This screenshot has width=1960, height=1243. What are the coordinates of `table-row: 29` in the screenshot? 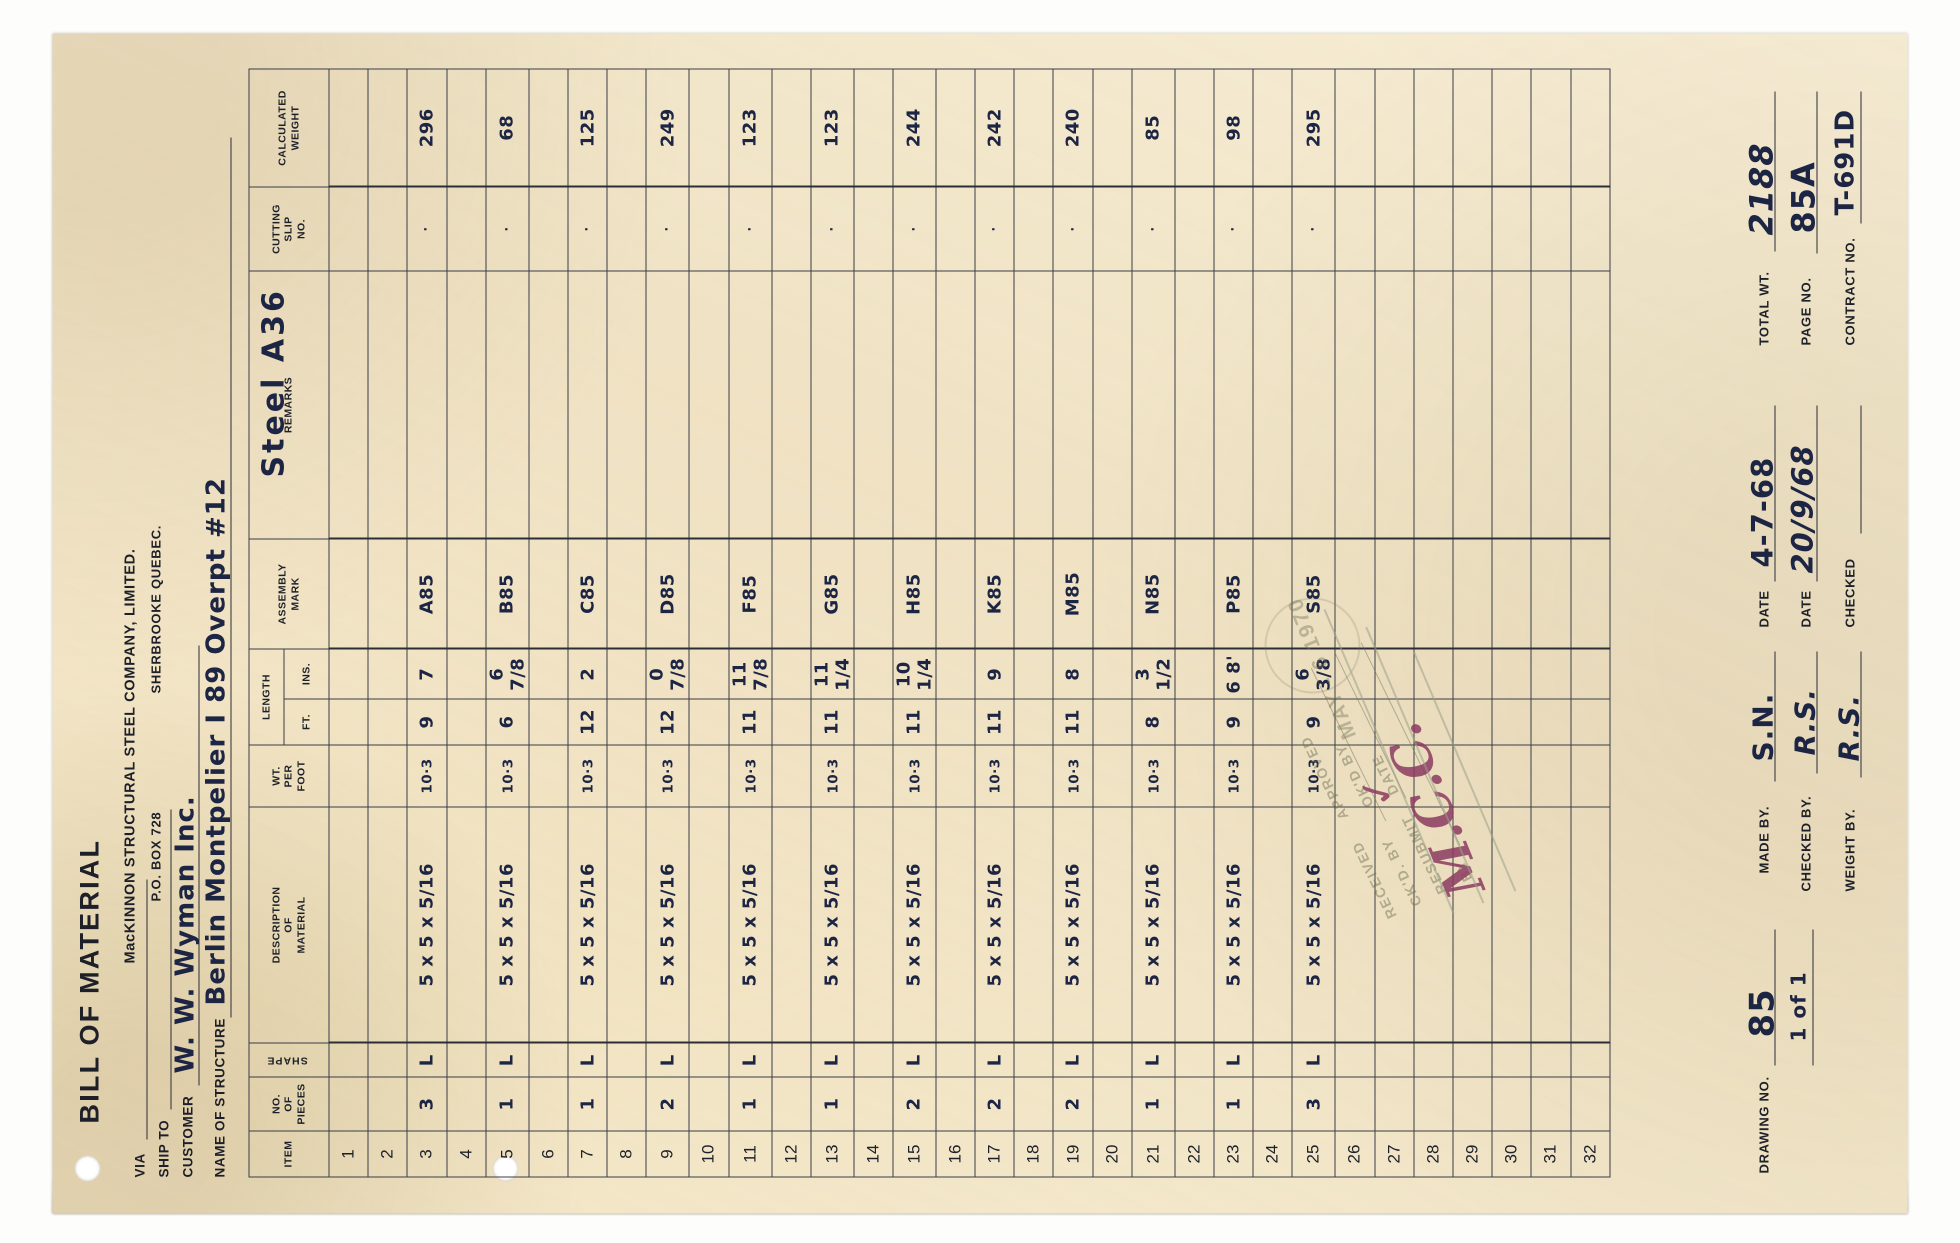 It's located at (1472, 622).